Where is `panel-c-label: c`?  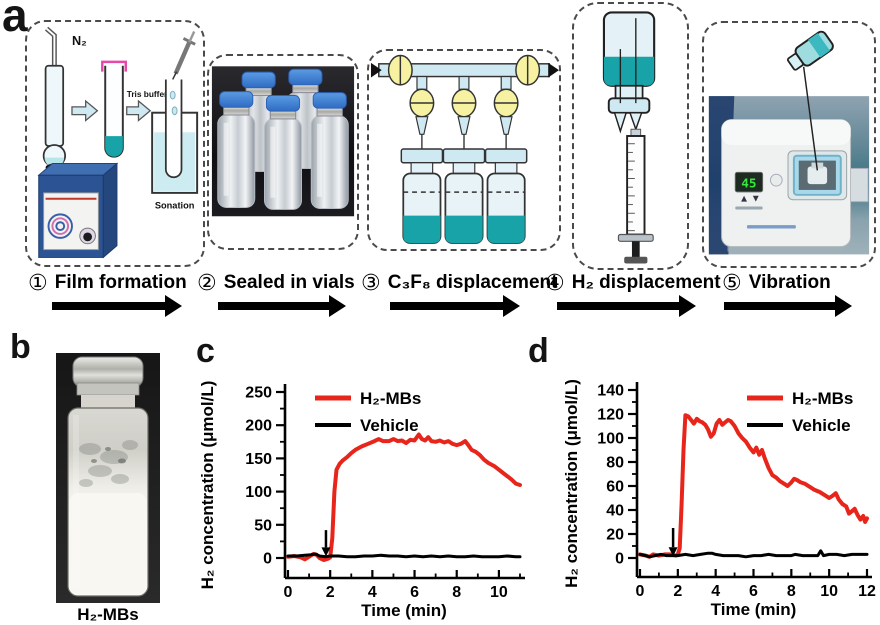 panel-c-label: c is located at coordinates (205, 351).